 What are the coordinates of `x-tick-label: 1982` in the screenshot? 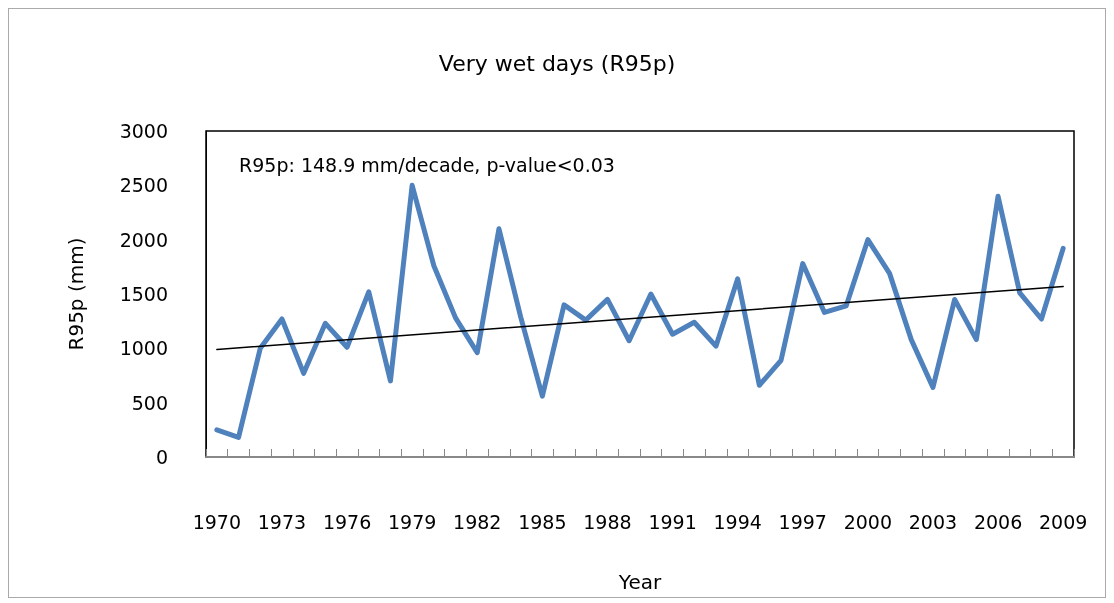 It's located at (477, 521).